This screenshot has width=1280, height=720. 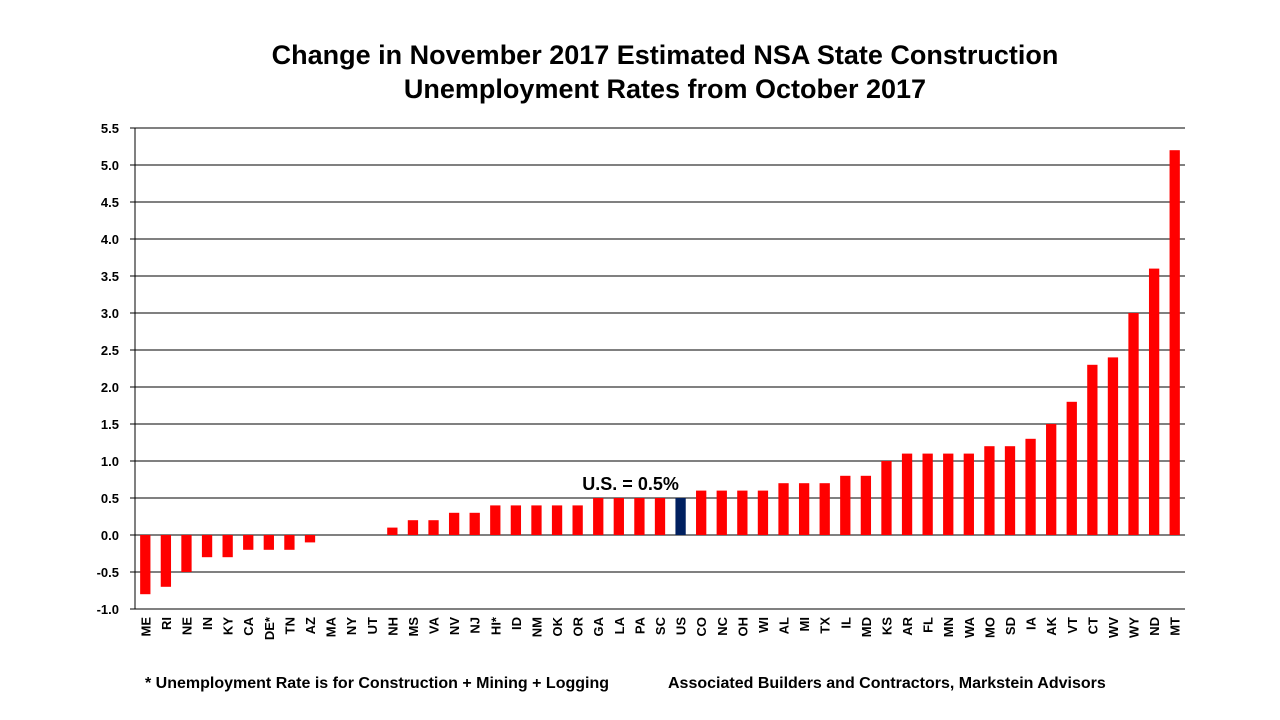 I want to click on bar-nv, so click(x=454, y=523).